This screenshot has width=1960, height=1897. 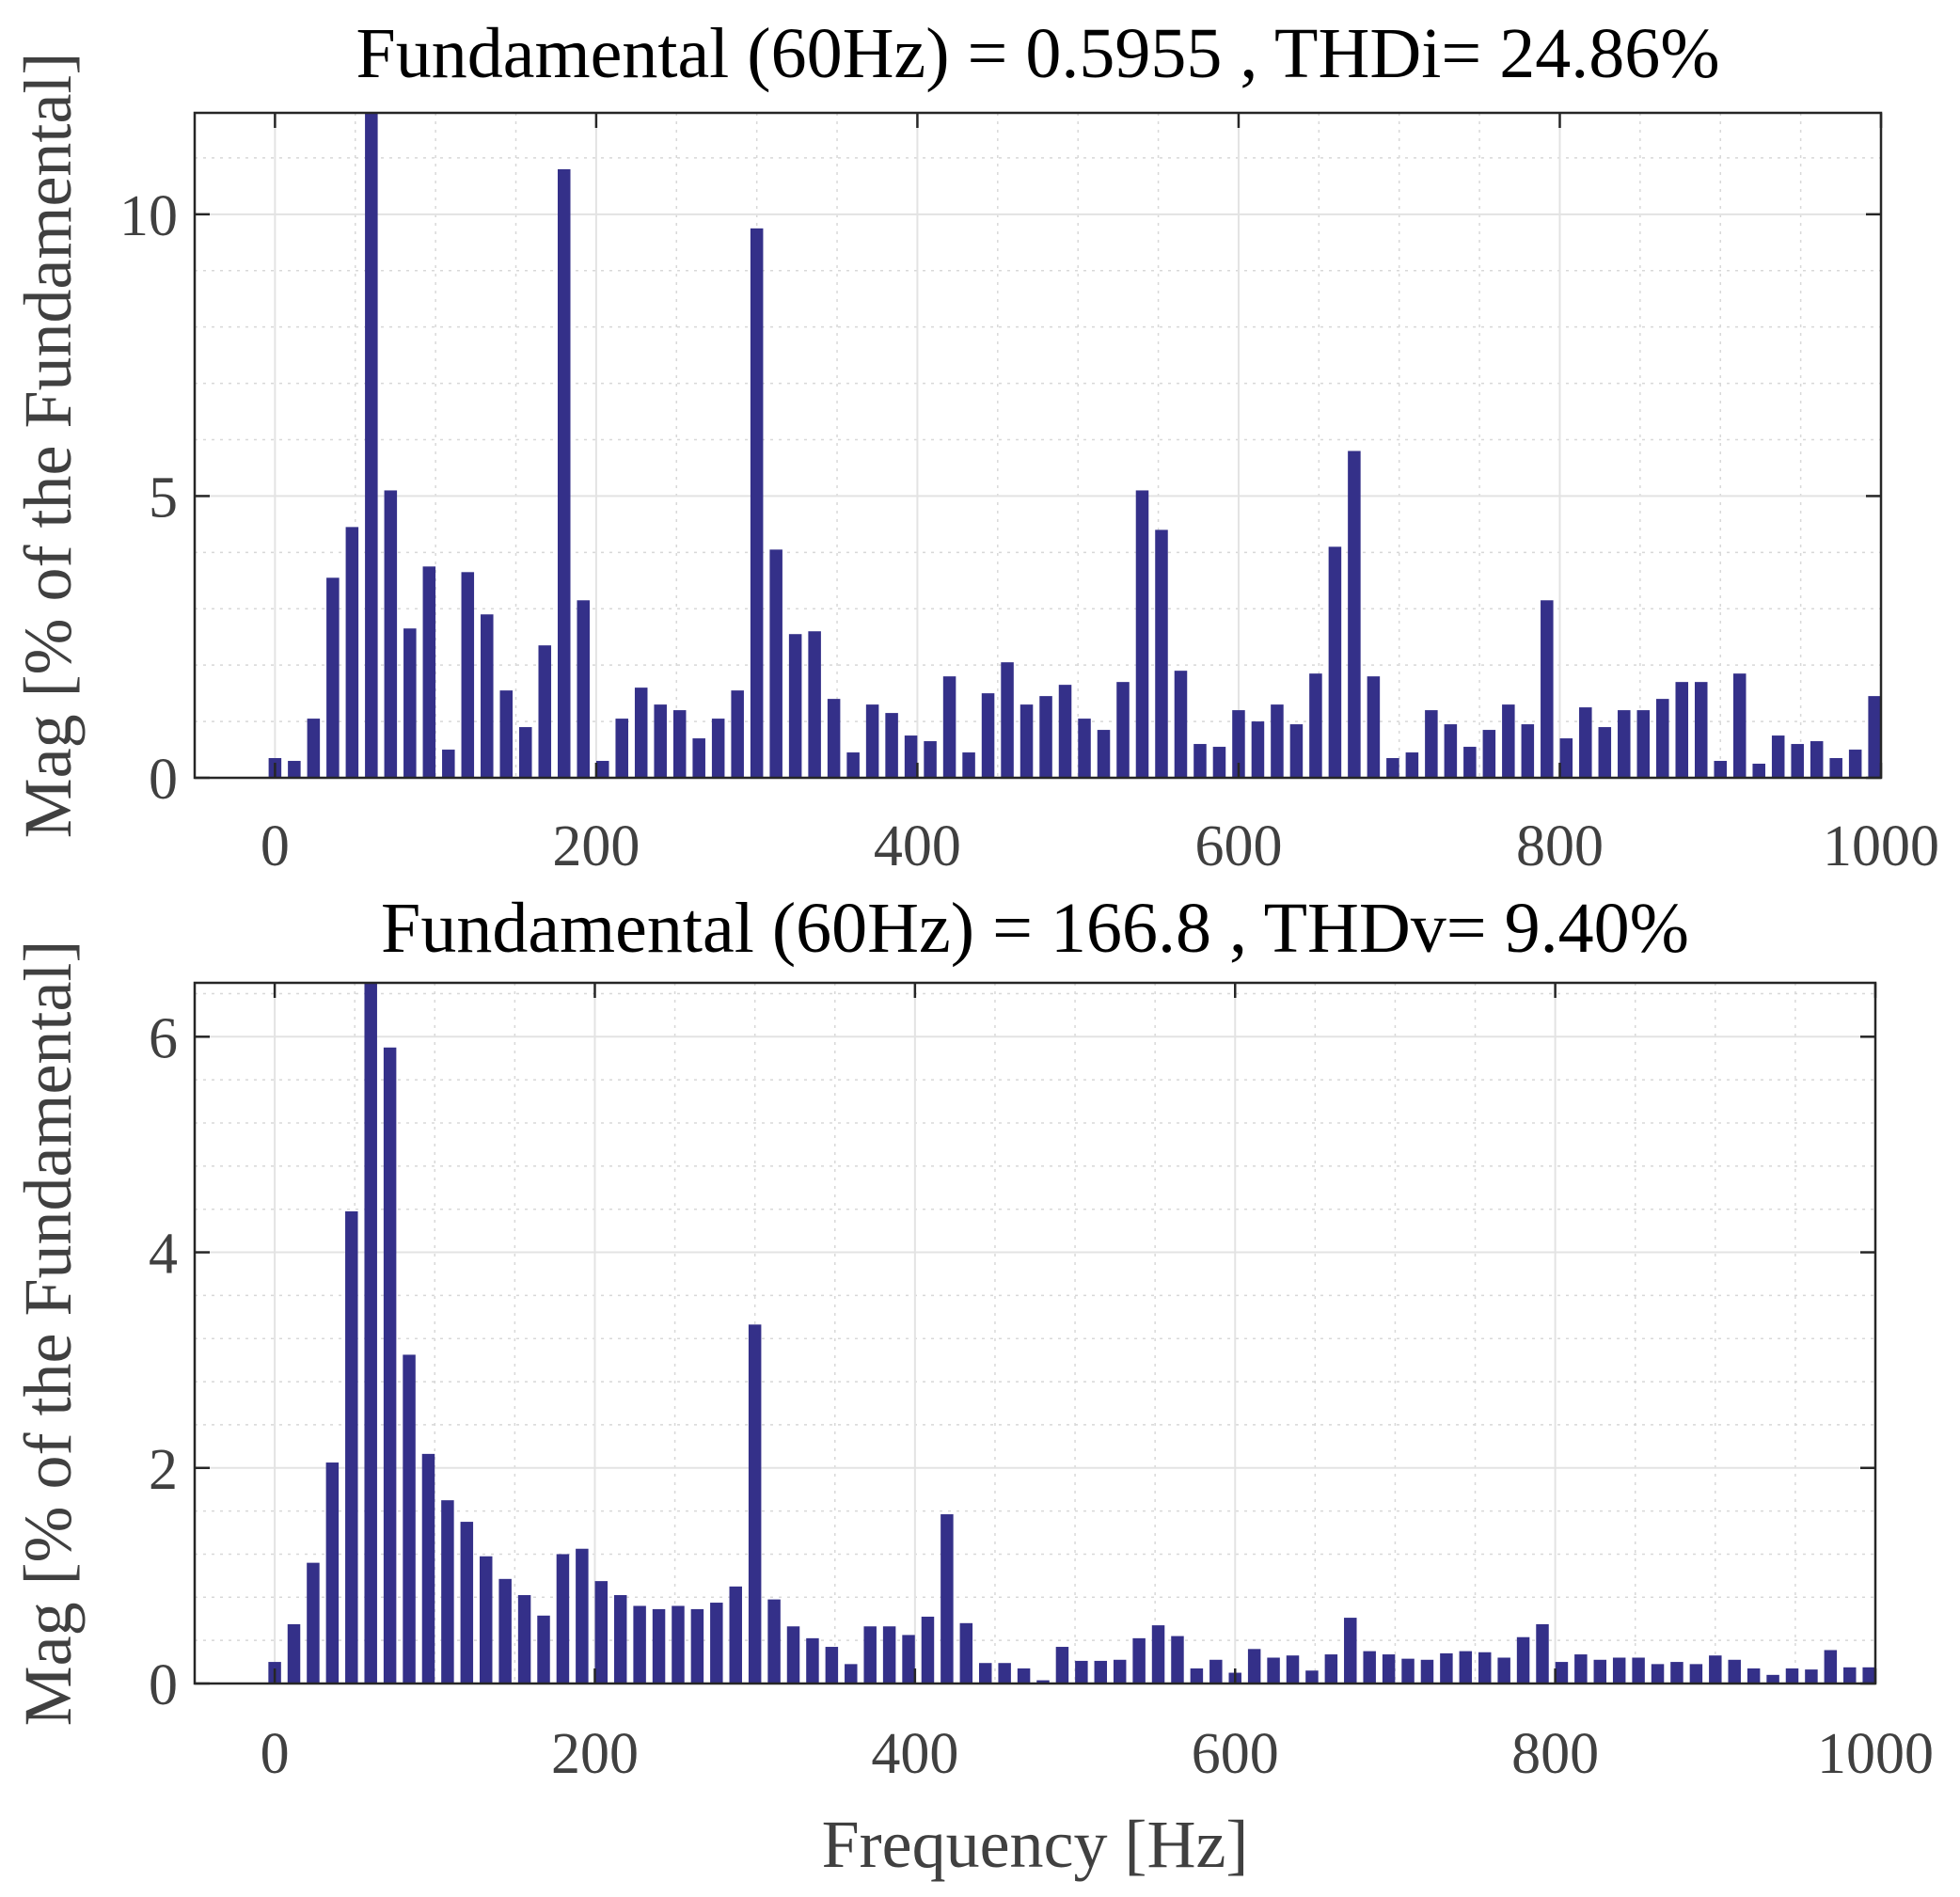 I want to click on x-axis-label: Frequency [Hz], so click(x=1035, y=1844).